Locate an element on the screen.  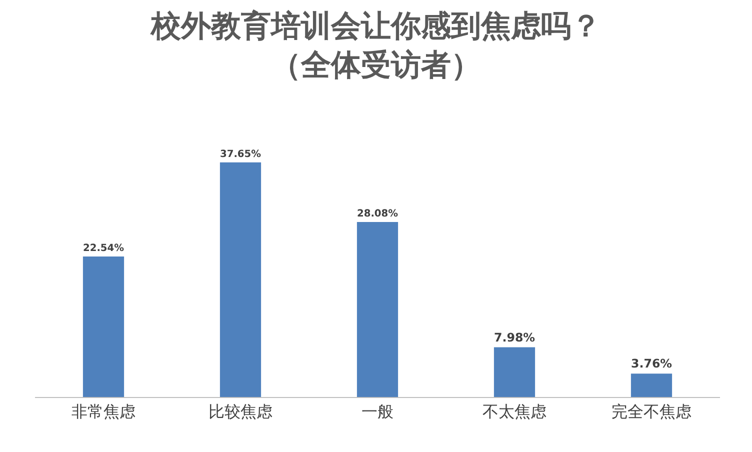
x-tick-label: 完全不焦虑 is located at coordinates (652, 412).